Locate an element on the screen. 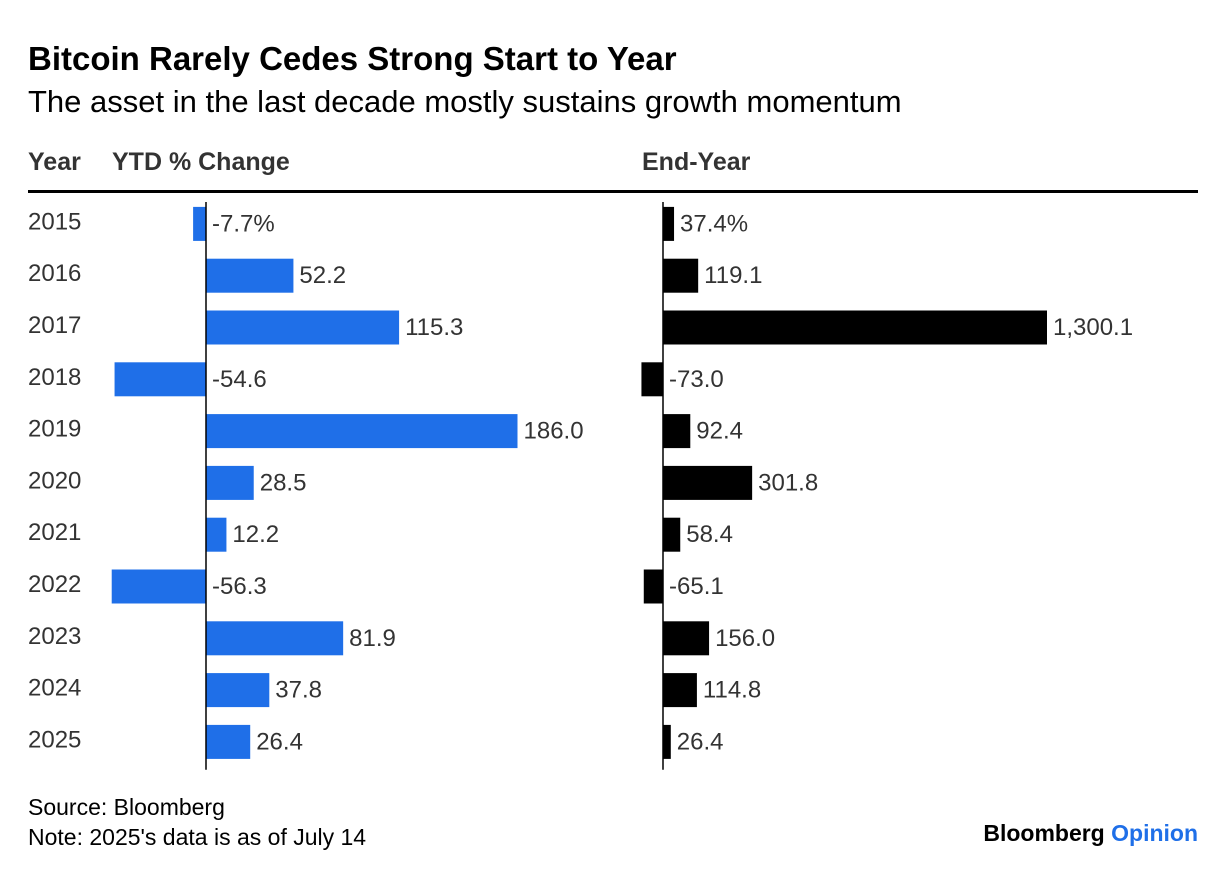  year-label: 2015 is located at coordinates (54, 221).